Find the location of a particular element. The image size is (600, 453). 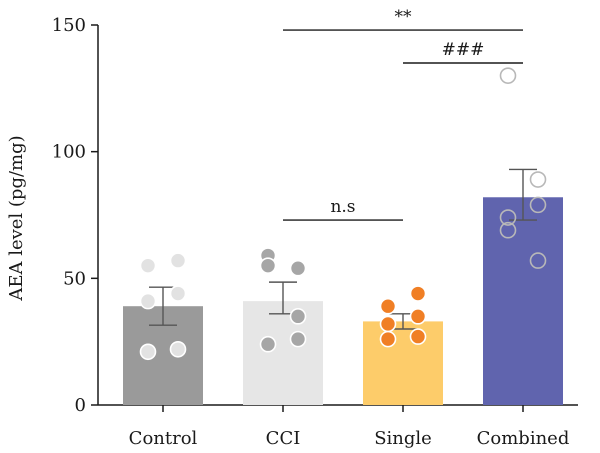

significance-label: ** is located at coordinates (404, 17).